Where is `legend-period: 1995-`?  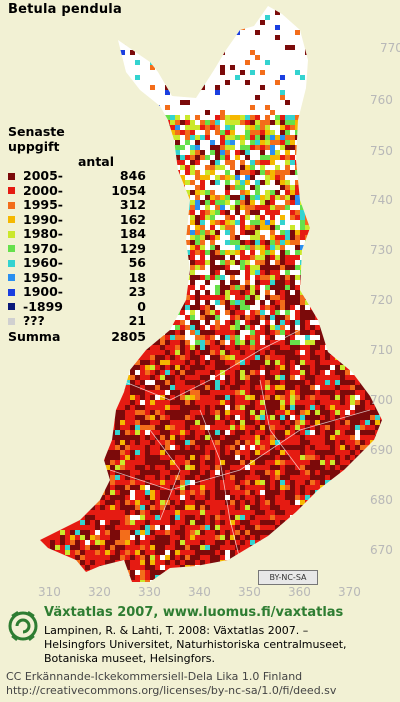 legend-period: 1995- is located at coordinates (43, 205).